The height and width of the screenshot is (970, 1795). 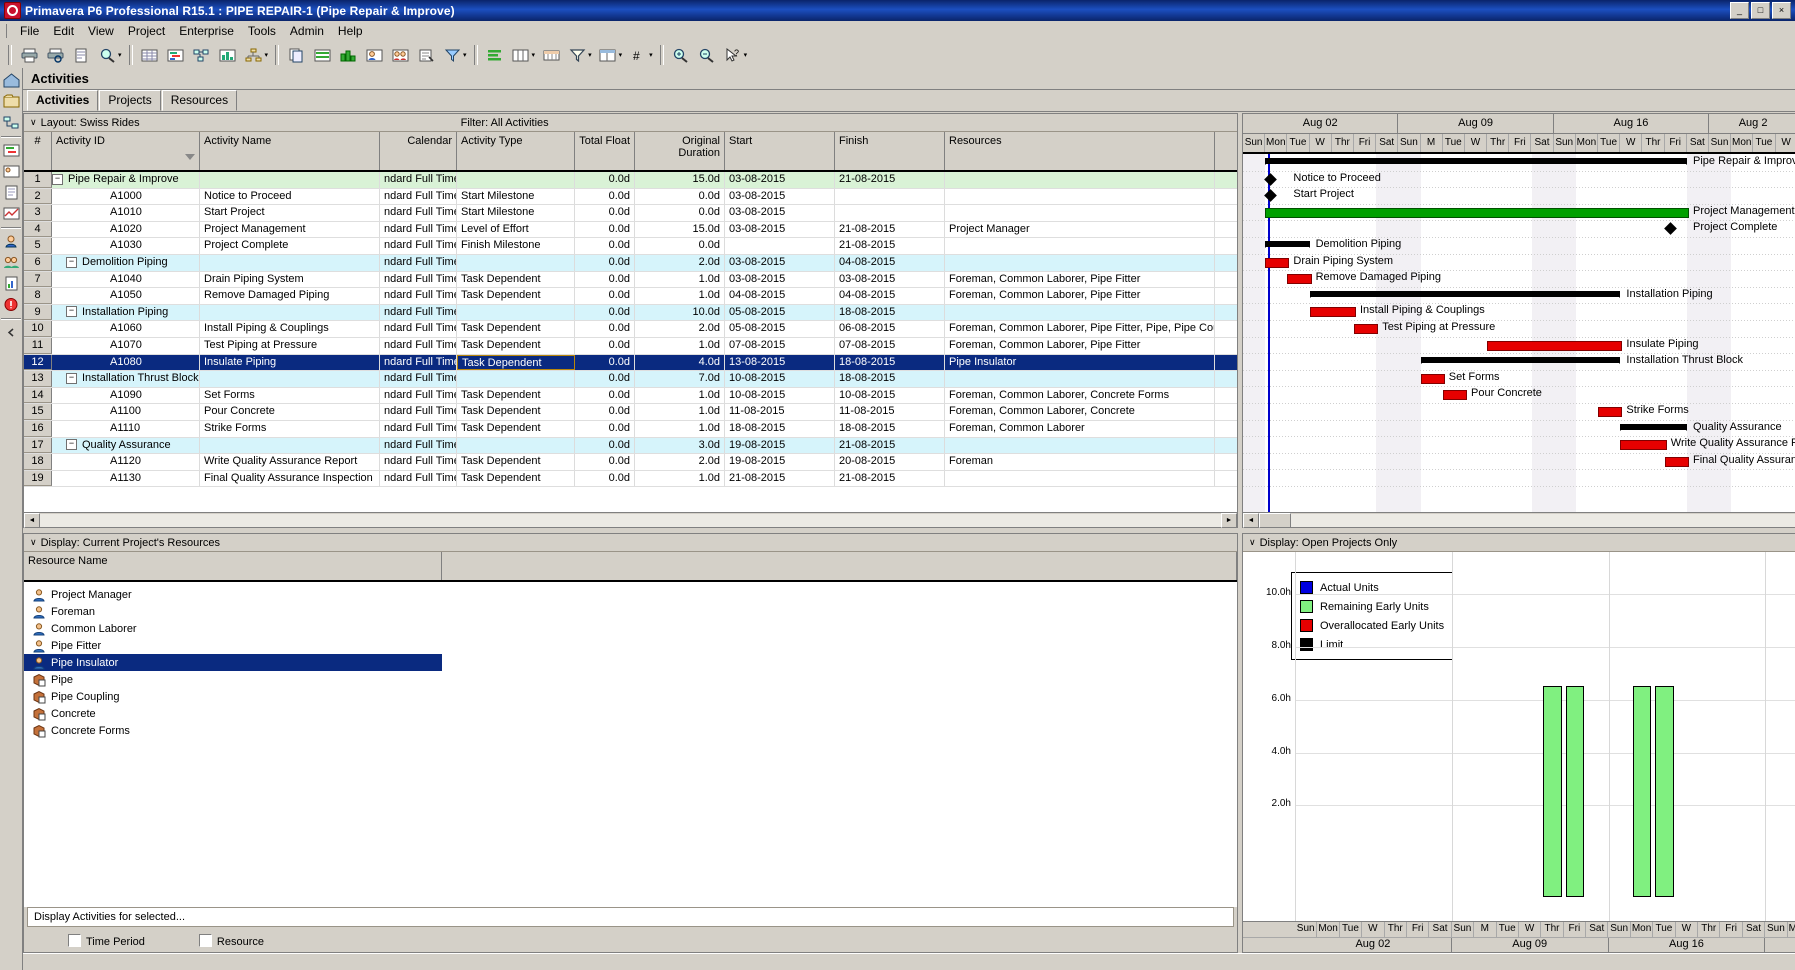 What do you see at coordinates (651, 55) in the screenshot?
I see `toolbar-overflow-4: ▾` at bounding box center [651, 55].